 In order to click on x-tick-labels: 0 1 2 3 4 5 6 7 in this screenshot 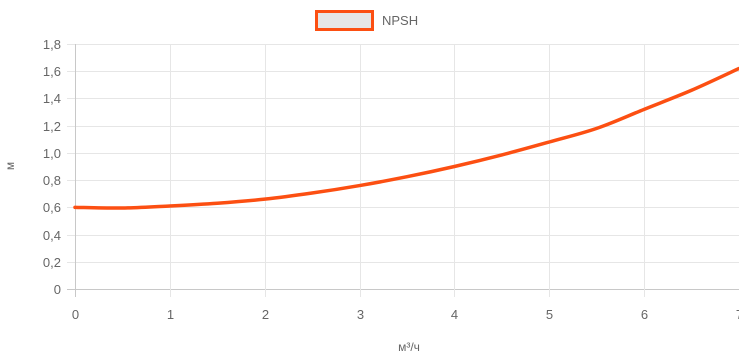, I will do `click(405, 314)`.